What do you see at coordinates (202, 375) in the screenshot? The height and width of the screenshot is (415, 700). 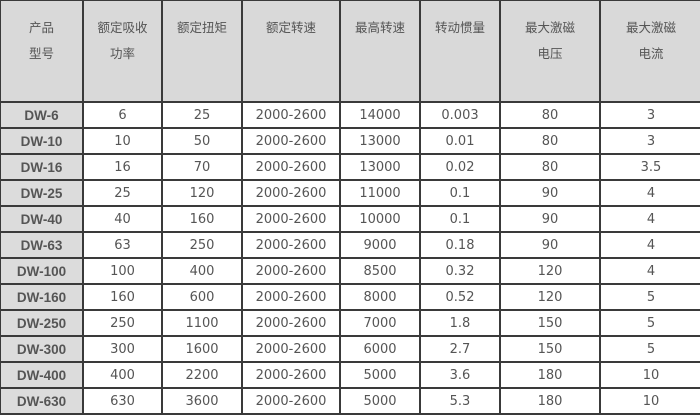 I see `value-cell: 2200` at bounding box center [202, 375].